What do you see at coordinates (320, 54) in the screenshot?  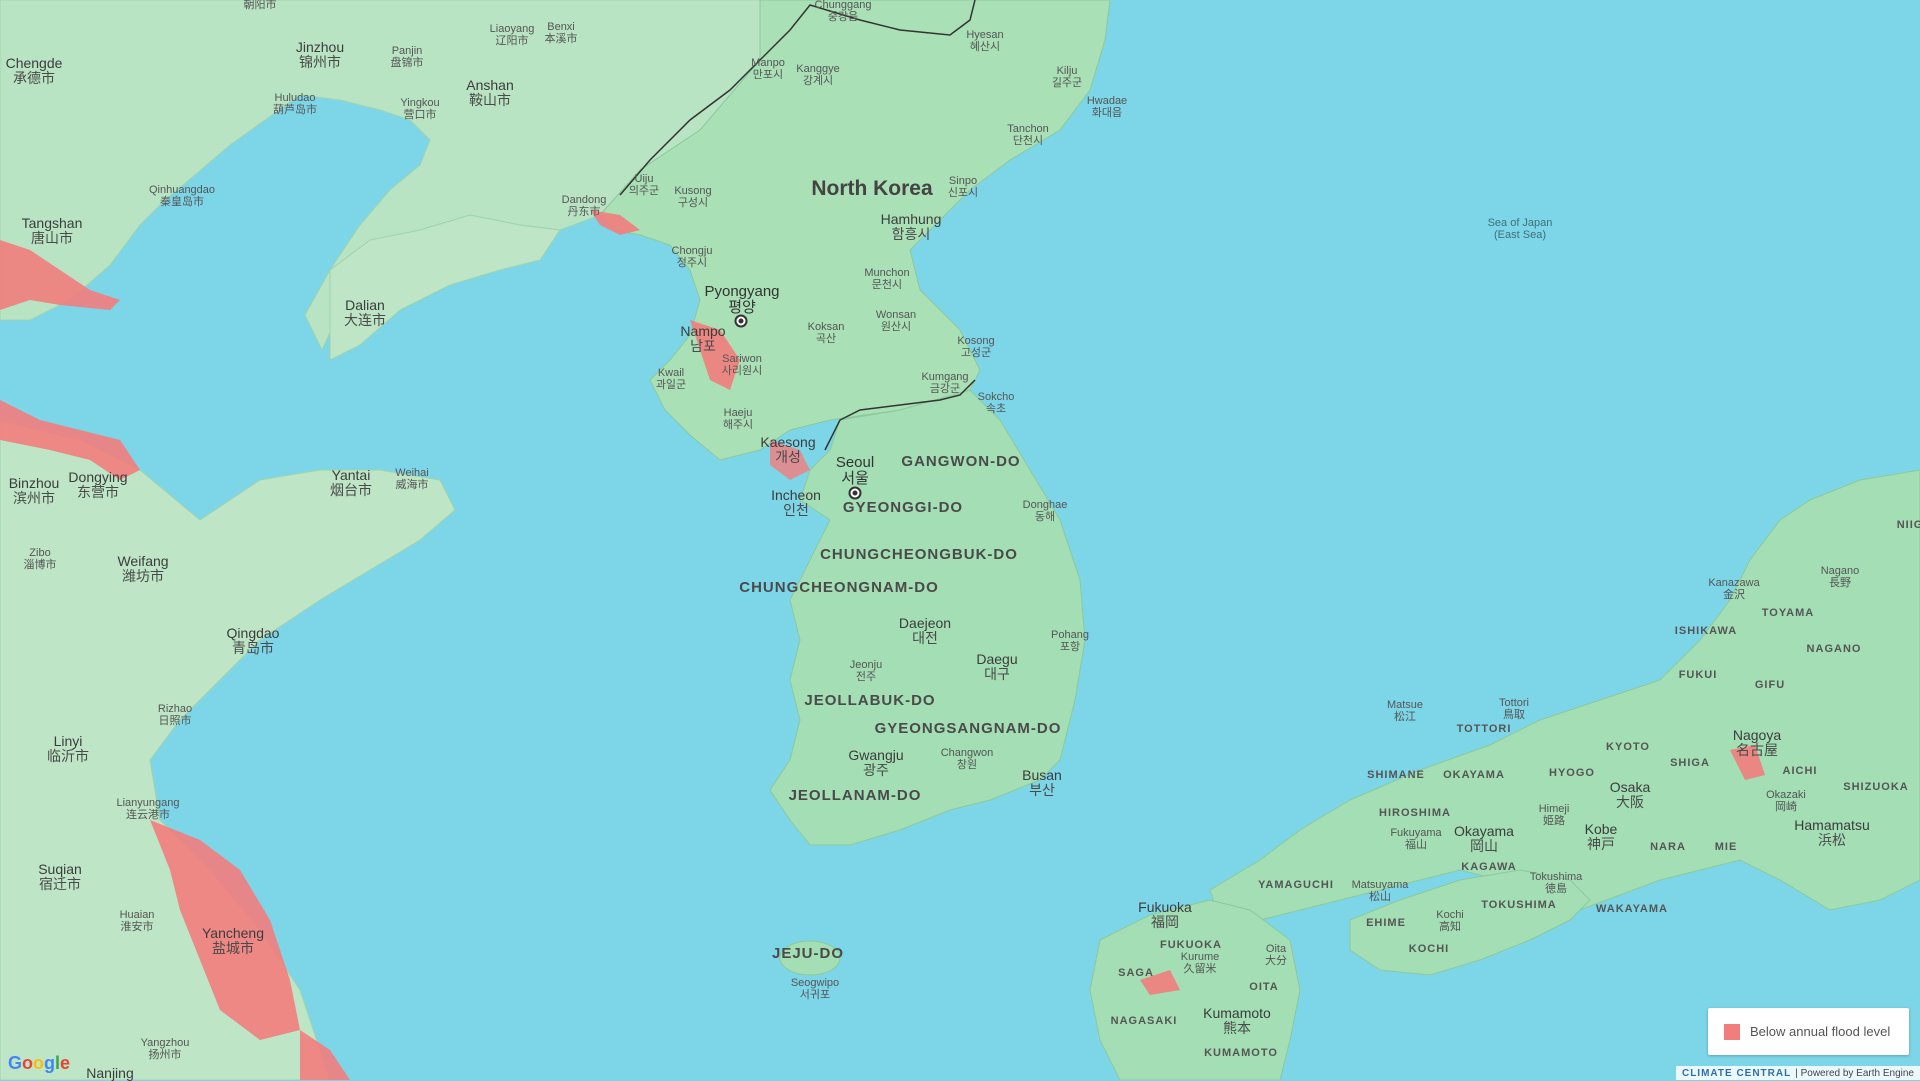 I see `city-jinzhou: Jinzhou 锦州市` at bounding box center [320, 54].